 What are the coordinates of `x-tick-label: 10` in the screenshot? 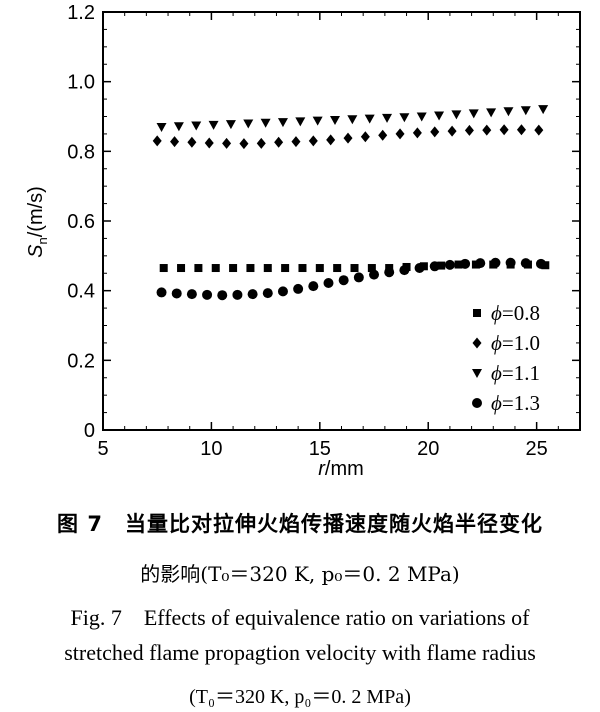 It's located at (211, 449).